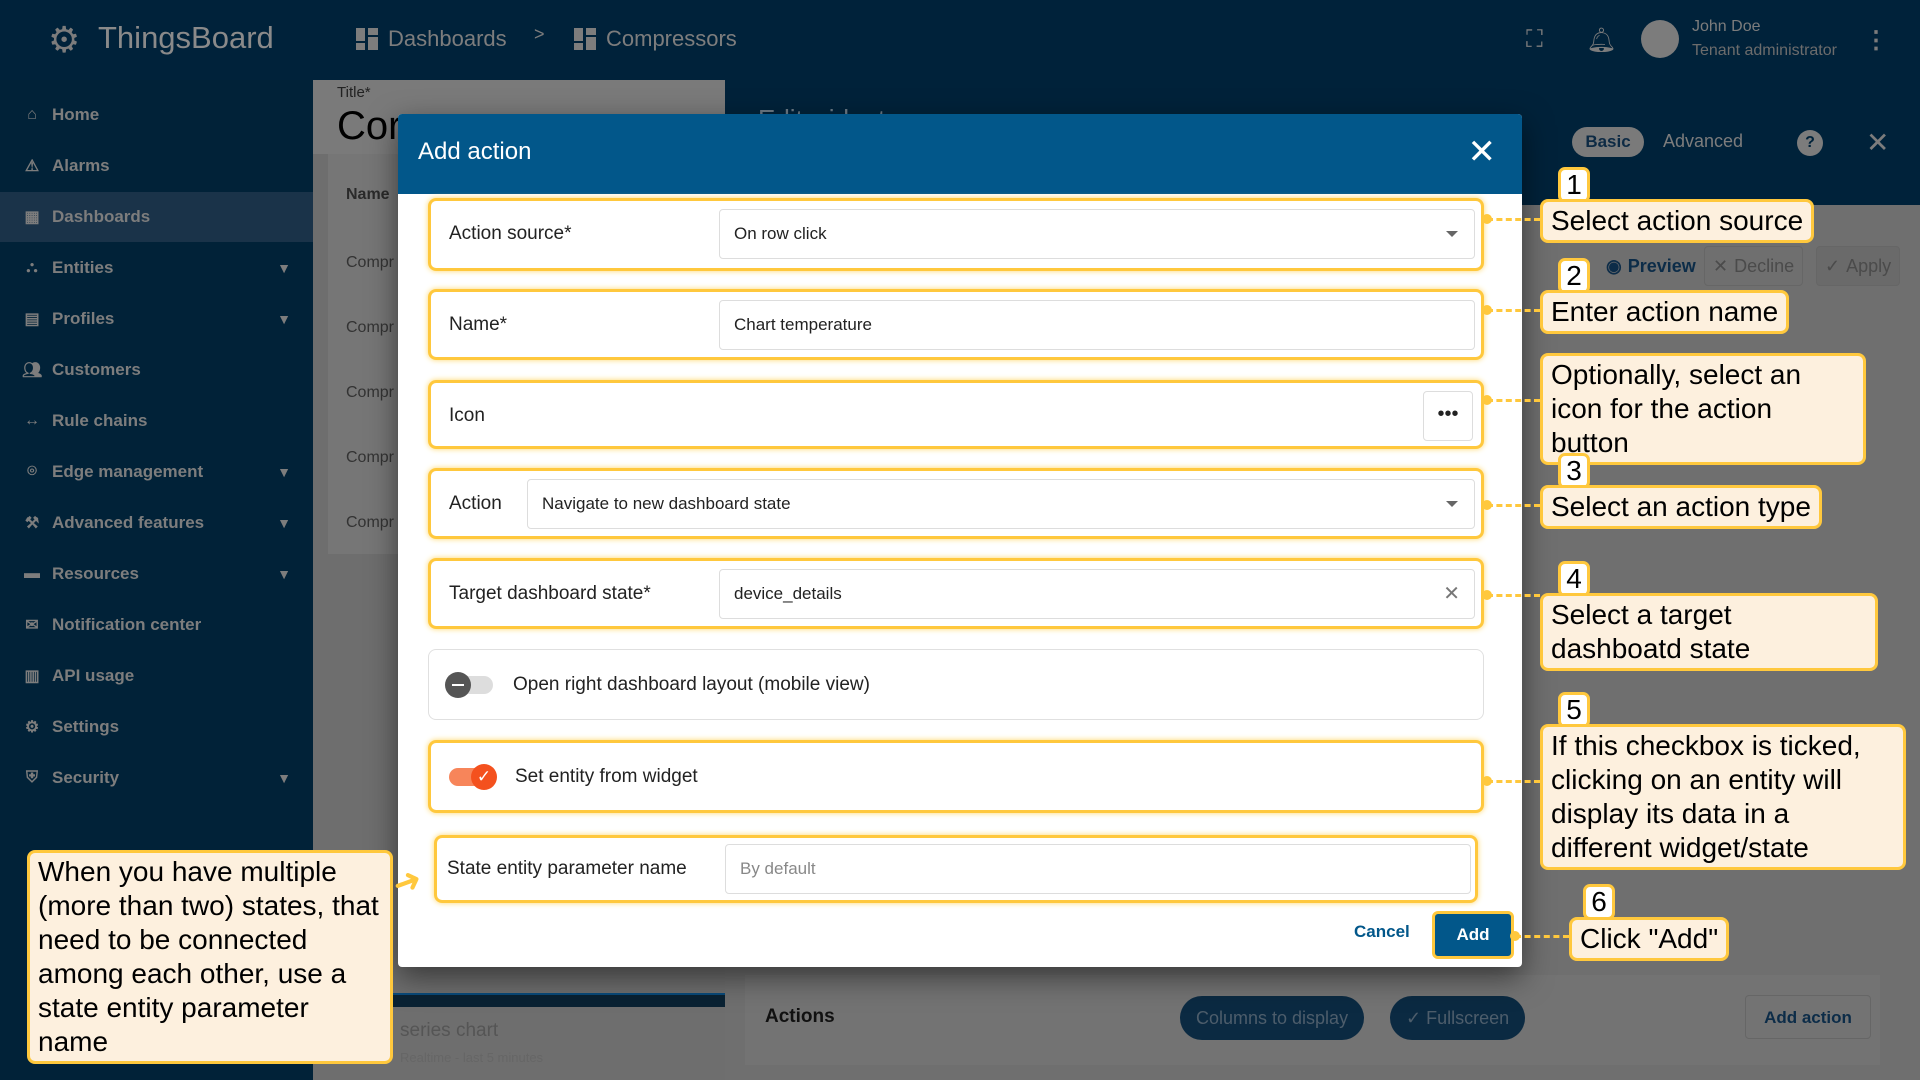  I want to click on state-param-input: By default, so click(1098, 869).